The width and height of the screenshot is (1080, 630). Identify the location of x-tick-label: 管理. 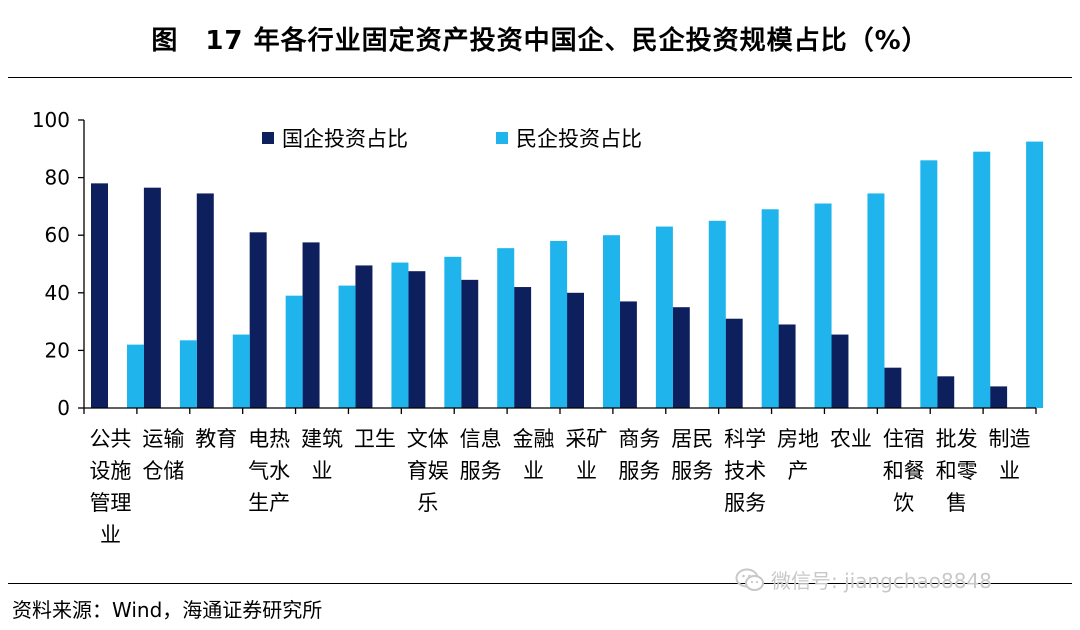
(110, 503).